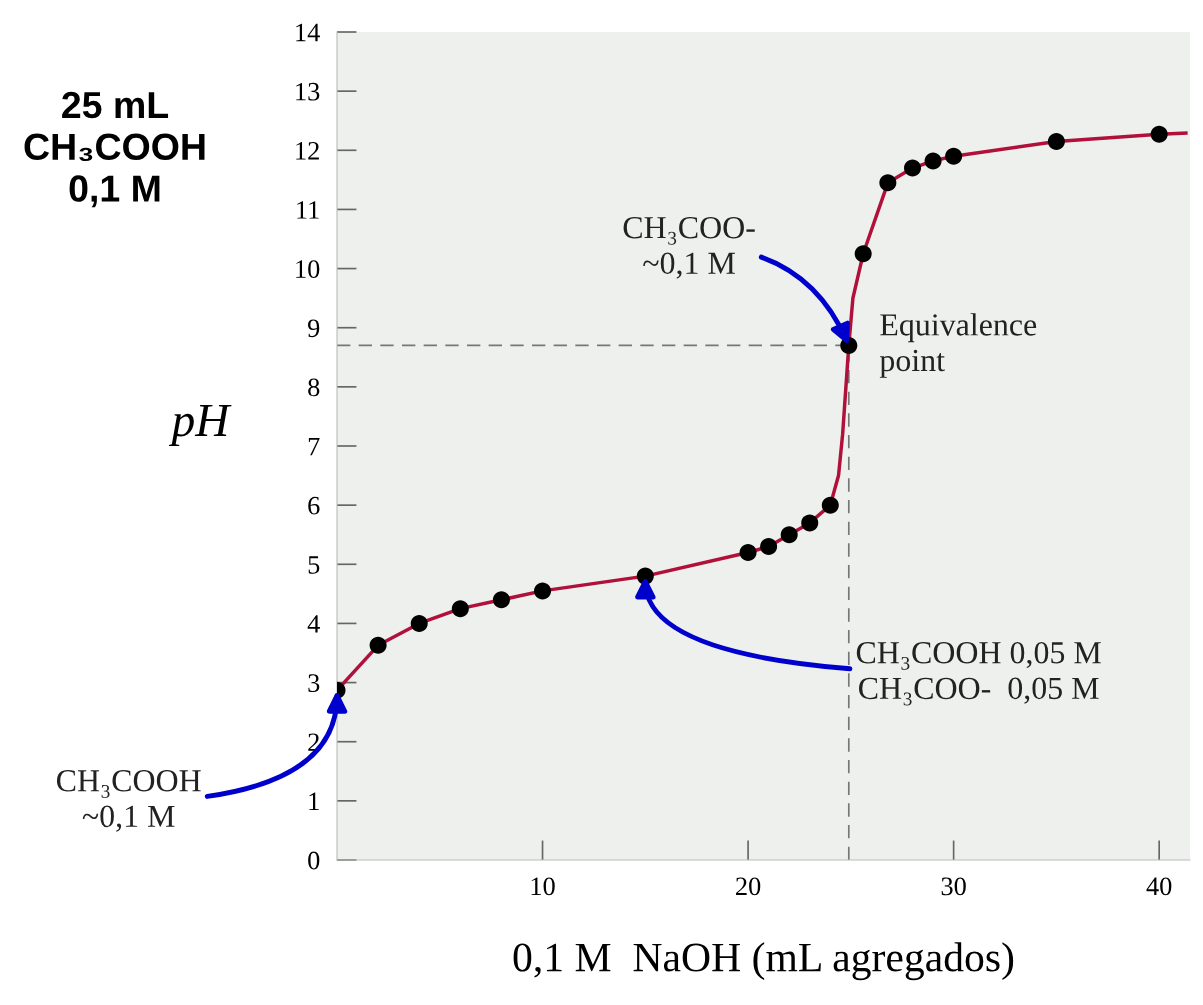 The height and width of the screenshot is (1005, 1203). Describe the element at coordinates (1159, 886) in the screenshot. I see `x-tick-label: 40` at that location.